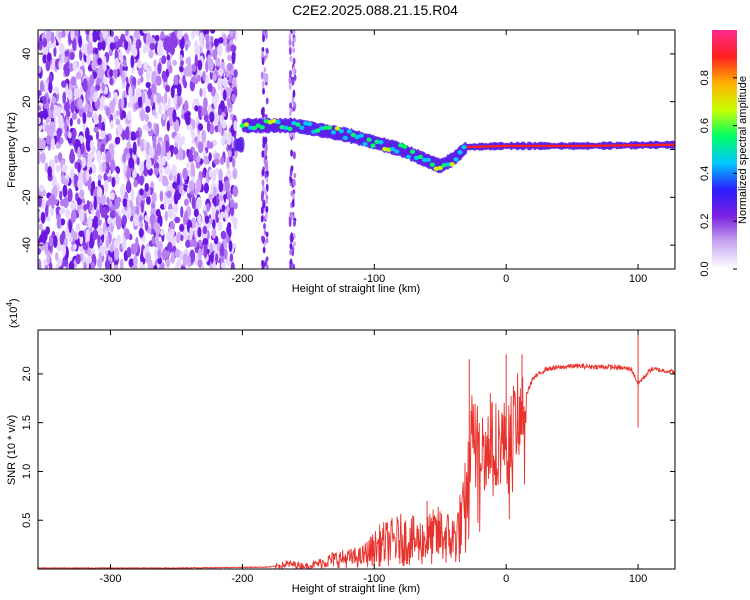 The height and width of the screenshot is (600, 750). Describe the element at coordinates (12, 150) in the screenshot. I see `spectrogram-y-axis-label: Frequency (Hz)` at that location.